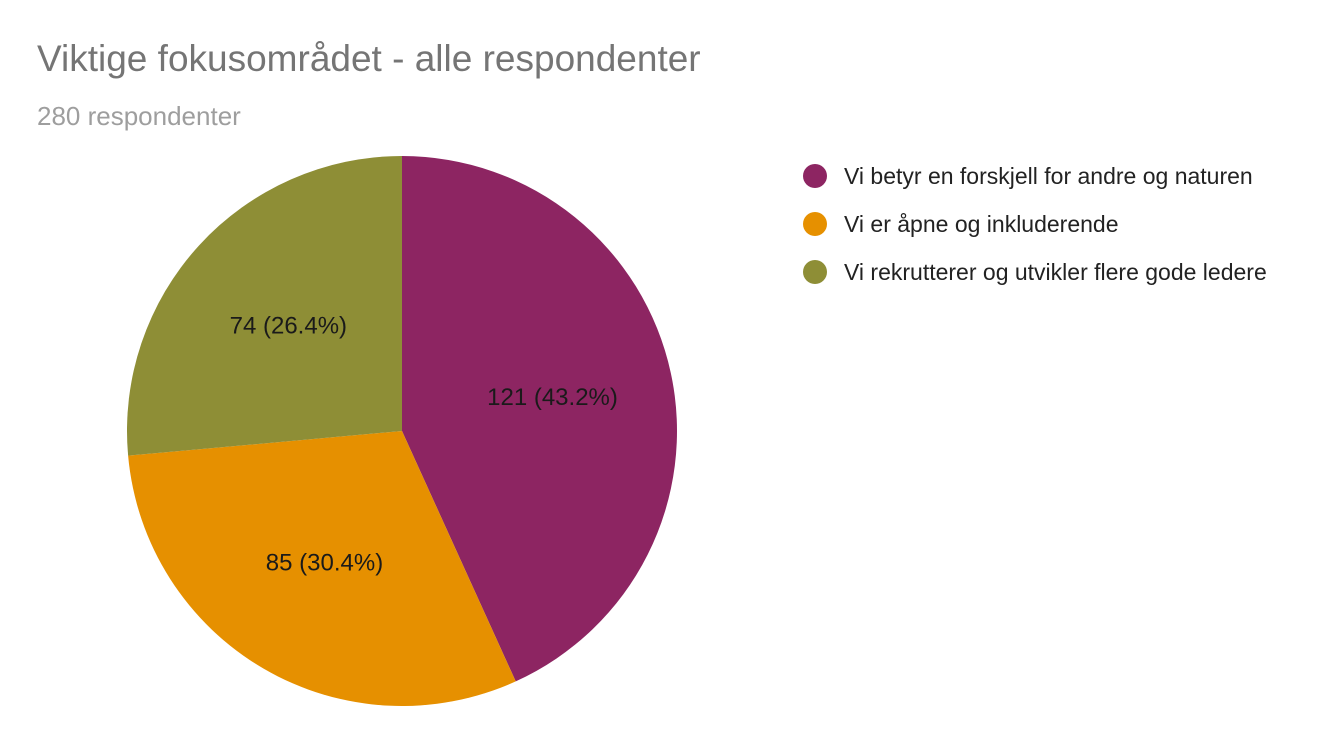 The image size is (1324, 742). Describe the element at coordinates (324, 562) in the screenshot. I see `slice-label: 85 (30.4%)` at that location.